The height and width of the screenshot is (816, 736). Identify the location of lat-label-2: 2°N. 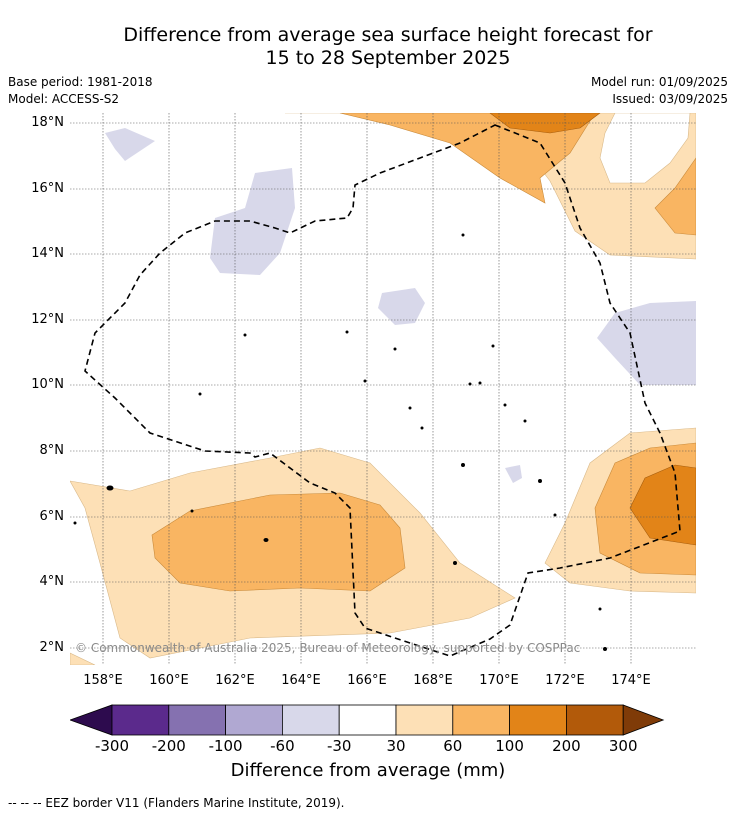
(52, 647).